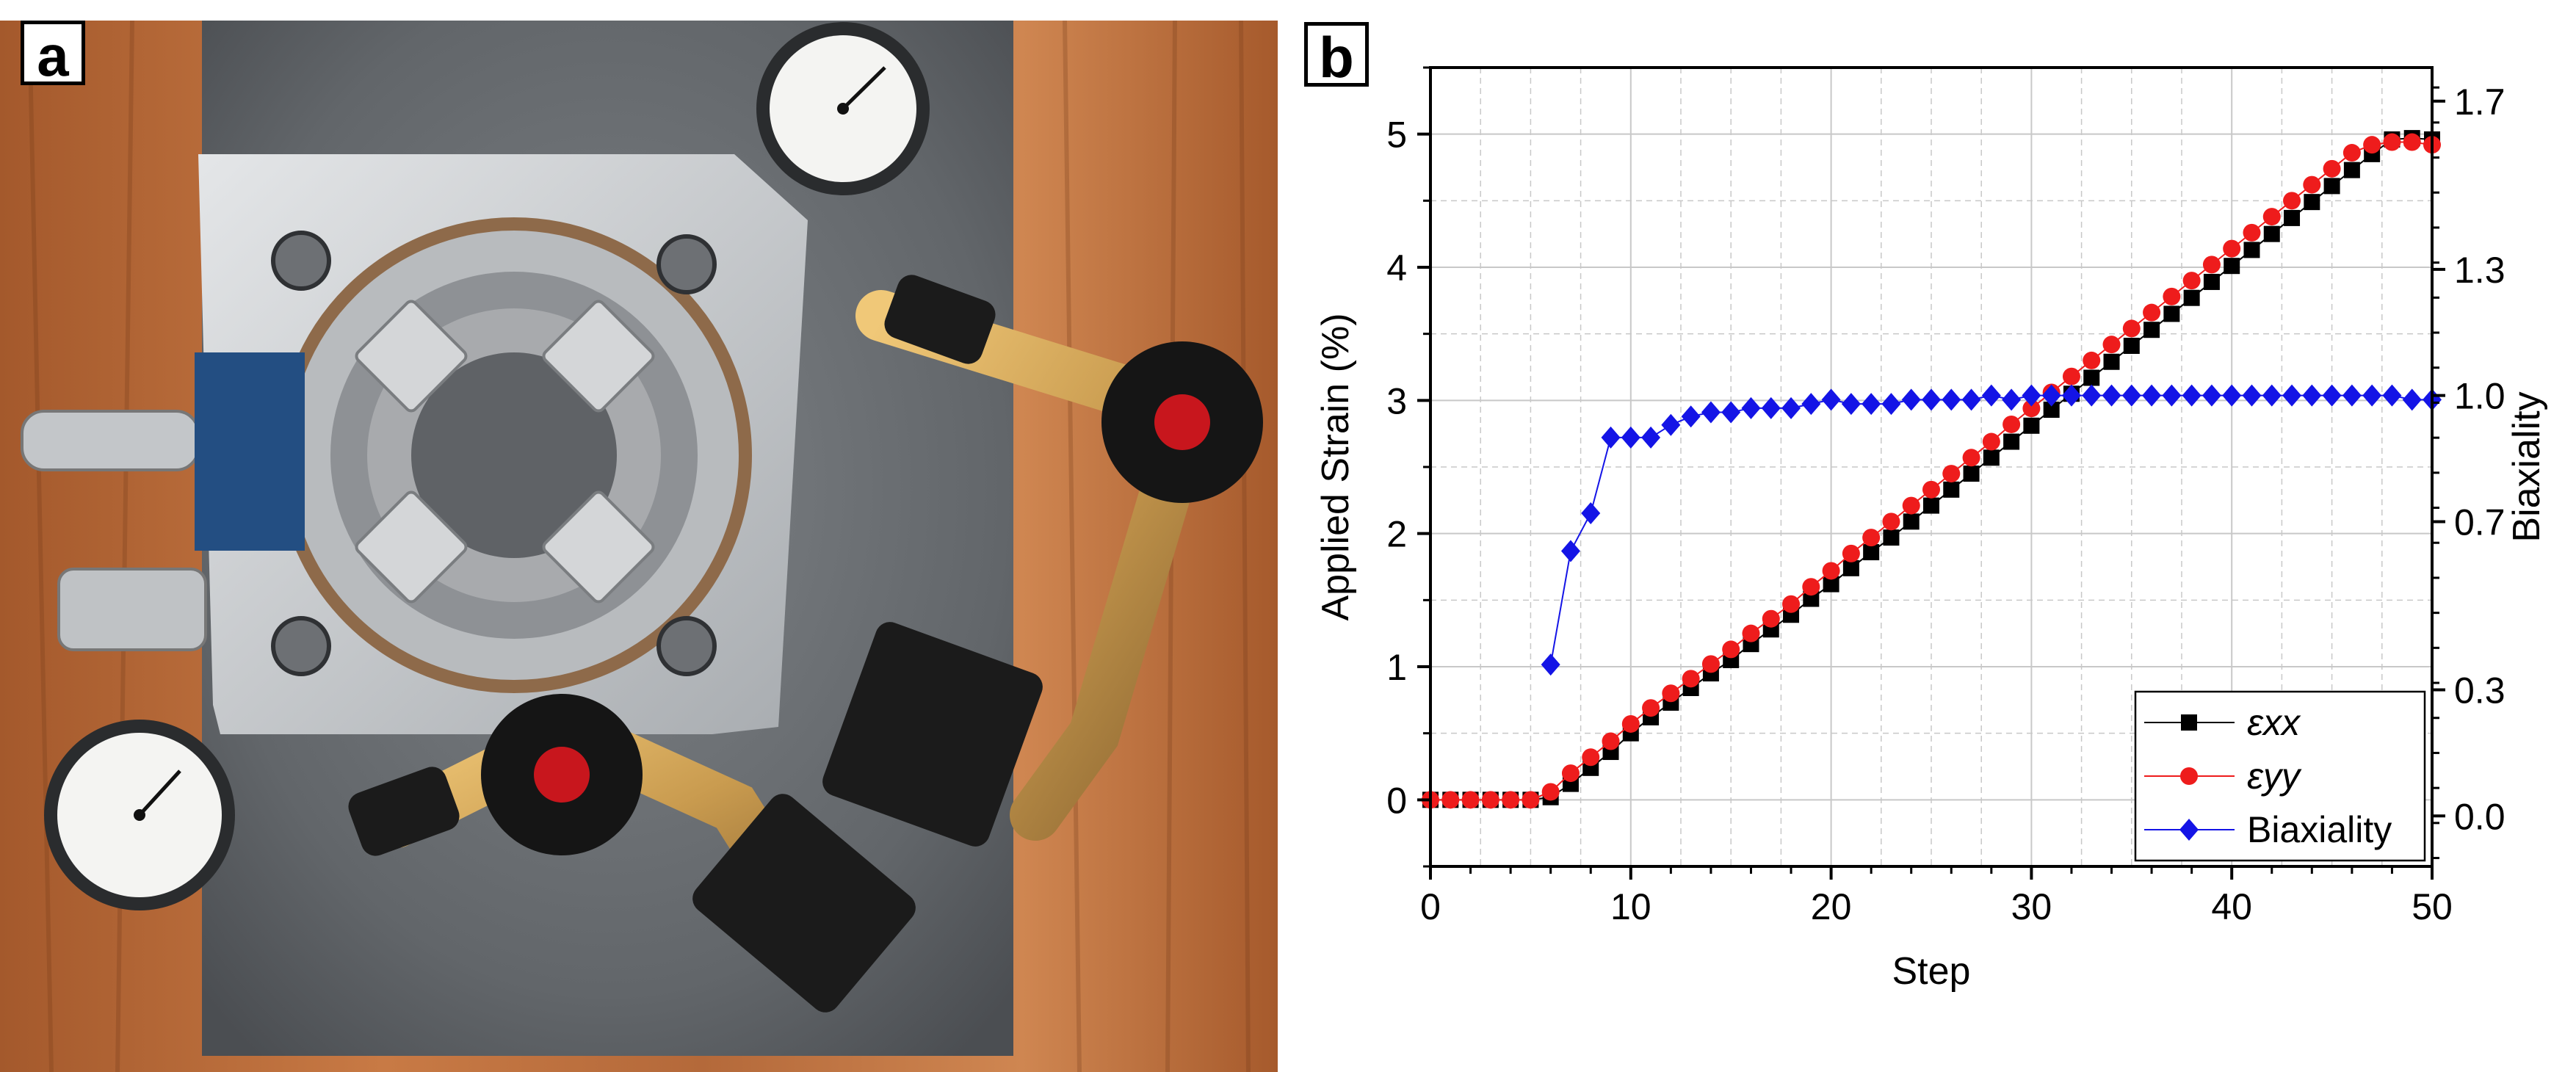 Image resolution: width=2576 pixels, height=1072 pixels. Describe the element at coordinates (2231, 906) in the screenshot. I see `x-tick-label: 40` at that location.